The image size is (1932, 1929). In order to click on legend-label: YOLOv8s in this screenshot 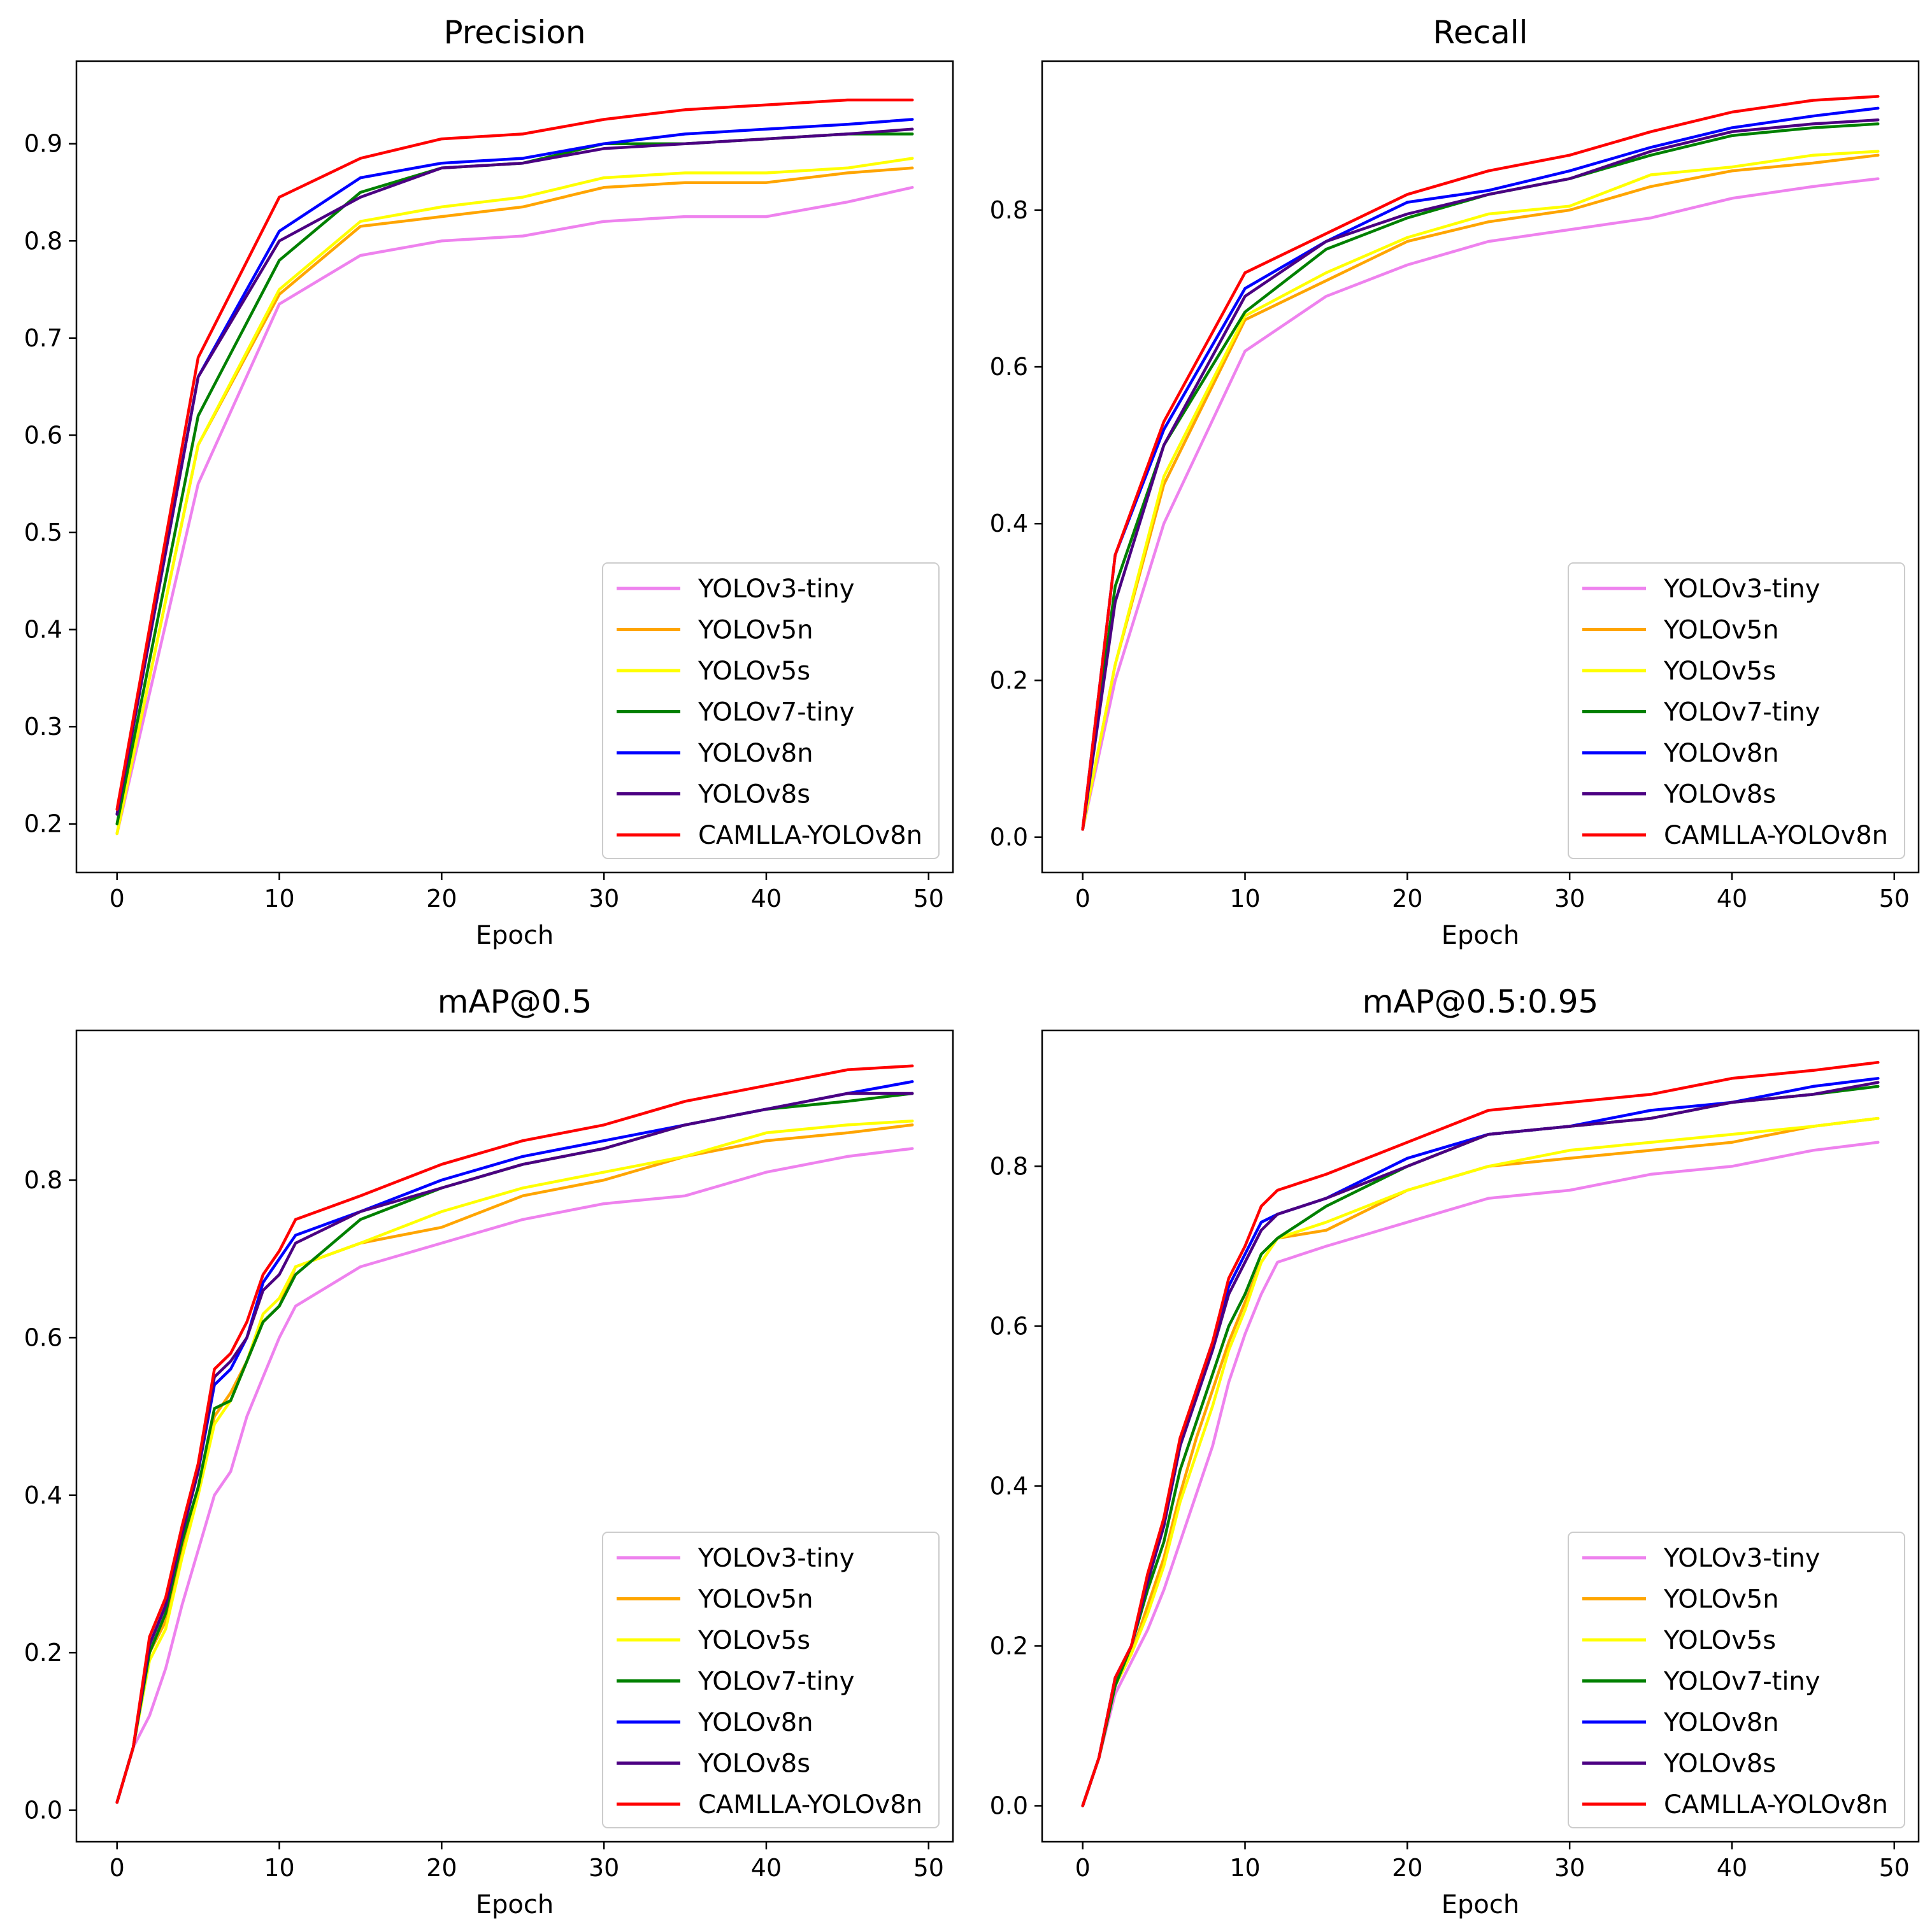, I will do `click(754, 795)`.